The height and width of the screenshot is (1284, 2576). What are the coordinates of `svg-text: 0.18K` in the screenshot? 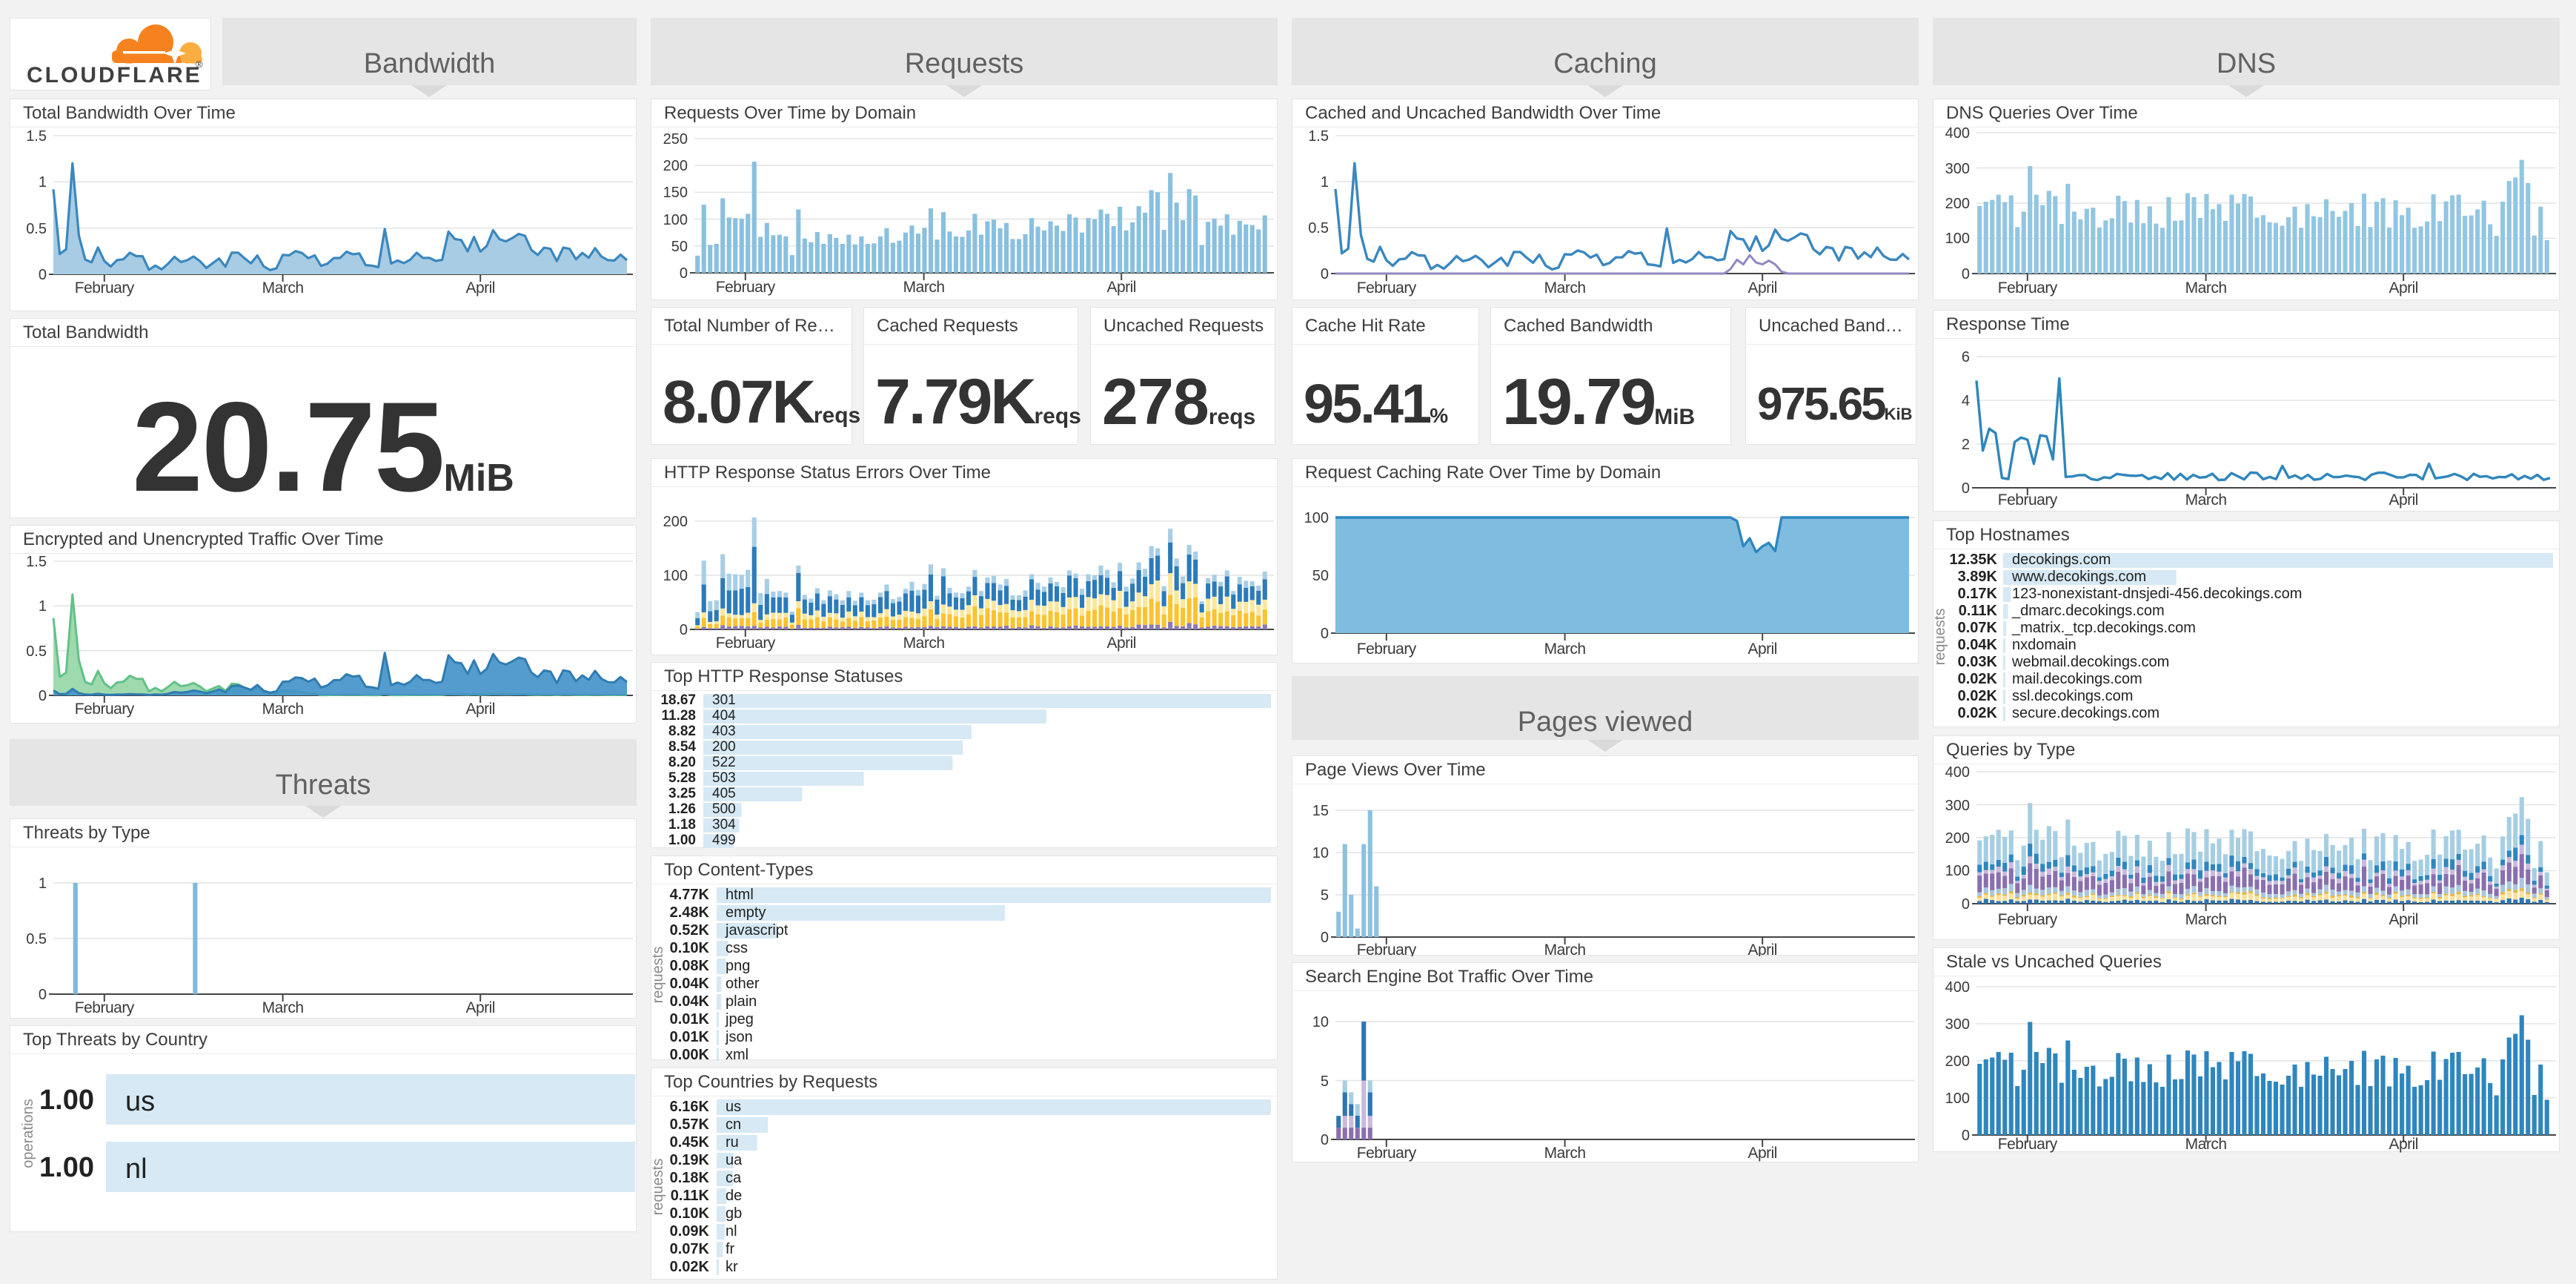 It's located at (690, 1178).